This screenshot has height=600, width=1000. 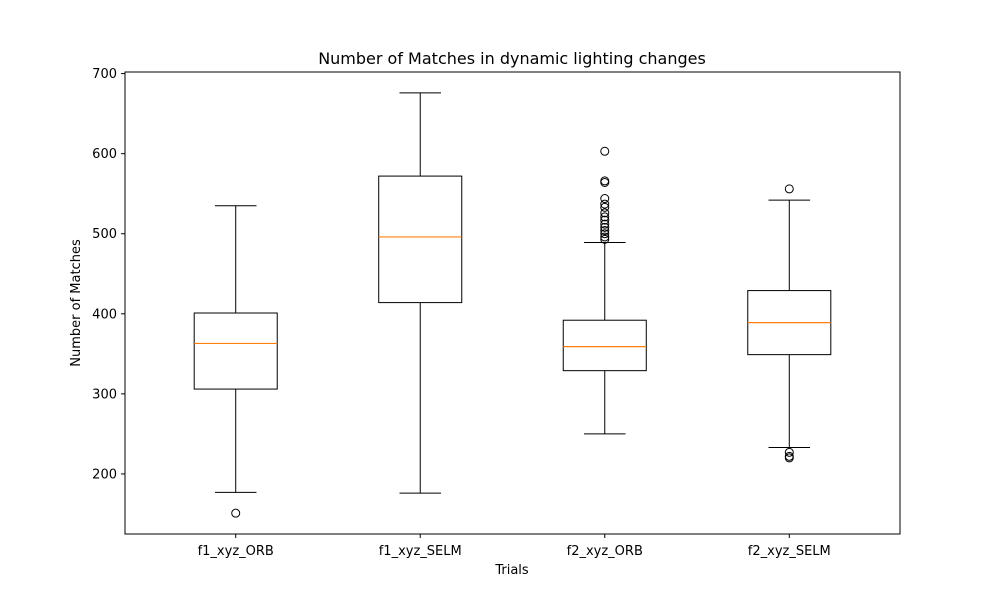 I want to click on box-f1_xyz_SELM, so click(x=420, y=293).